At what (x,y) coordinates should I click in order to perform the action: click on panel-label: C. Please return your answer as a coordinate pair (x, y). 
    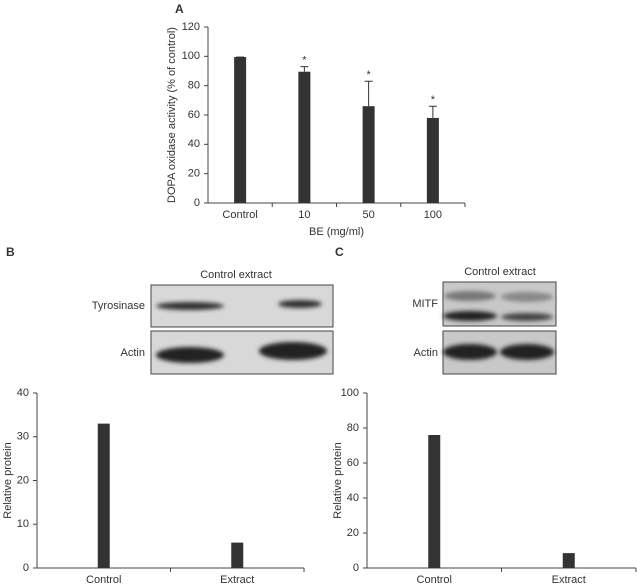
    Looking at the image, I should click on (339, 252).